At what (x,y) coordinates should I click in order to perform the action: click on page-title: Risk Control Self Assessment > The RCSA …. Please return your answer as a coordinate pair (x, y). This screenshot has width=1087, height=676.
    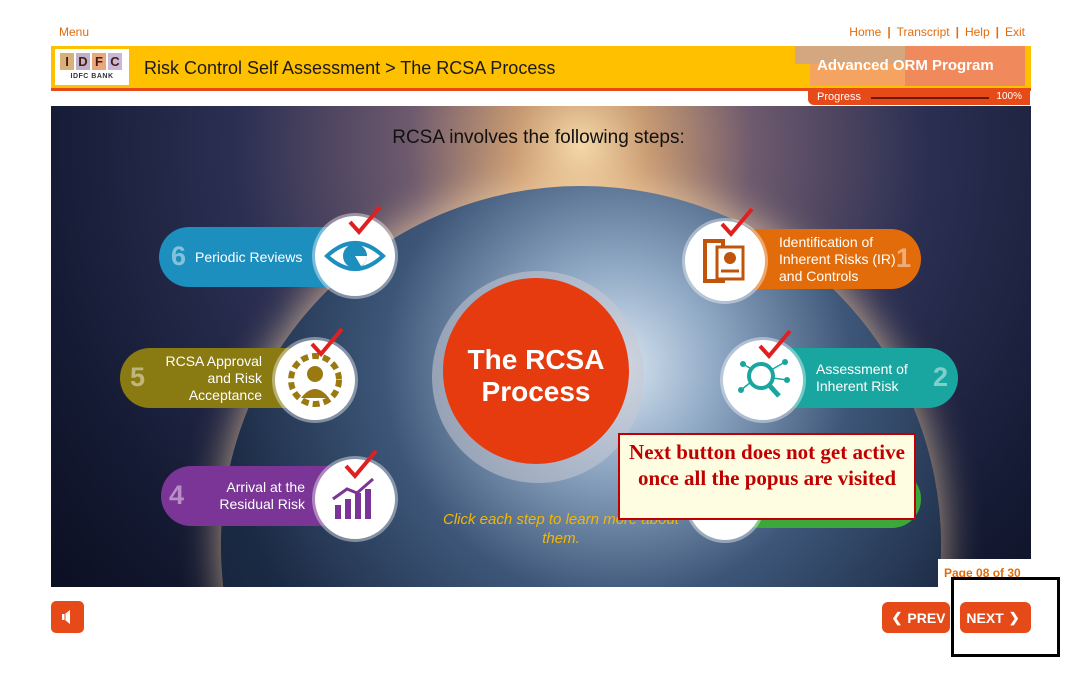
    Looking at the image, I should click on (350, 68).